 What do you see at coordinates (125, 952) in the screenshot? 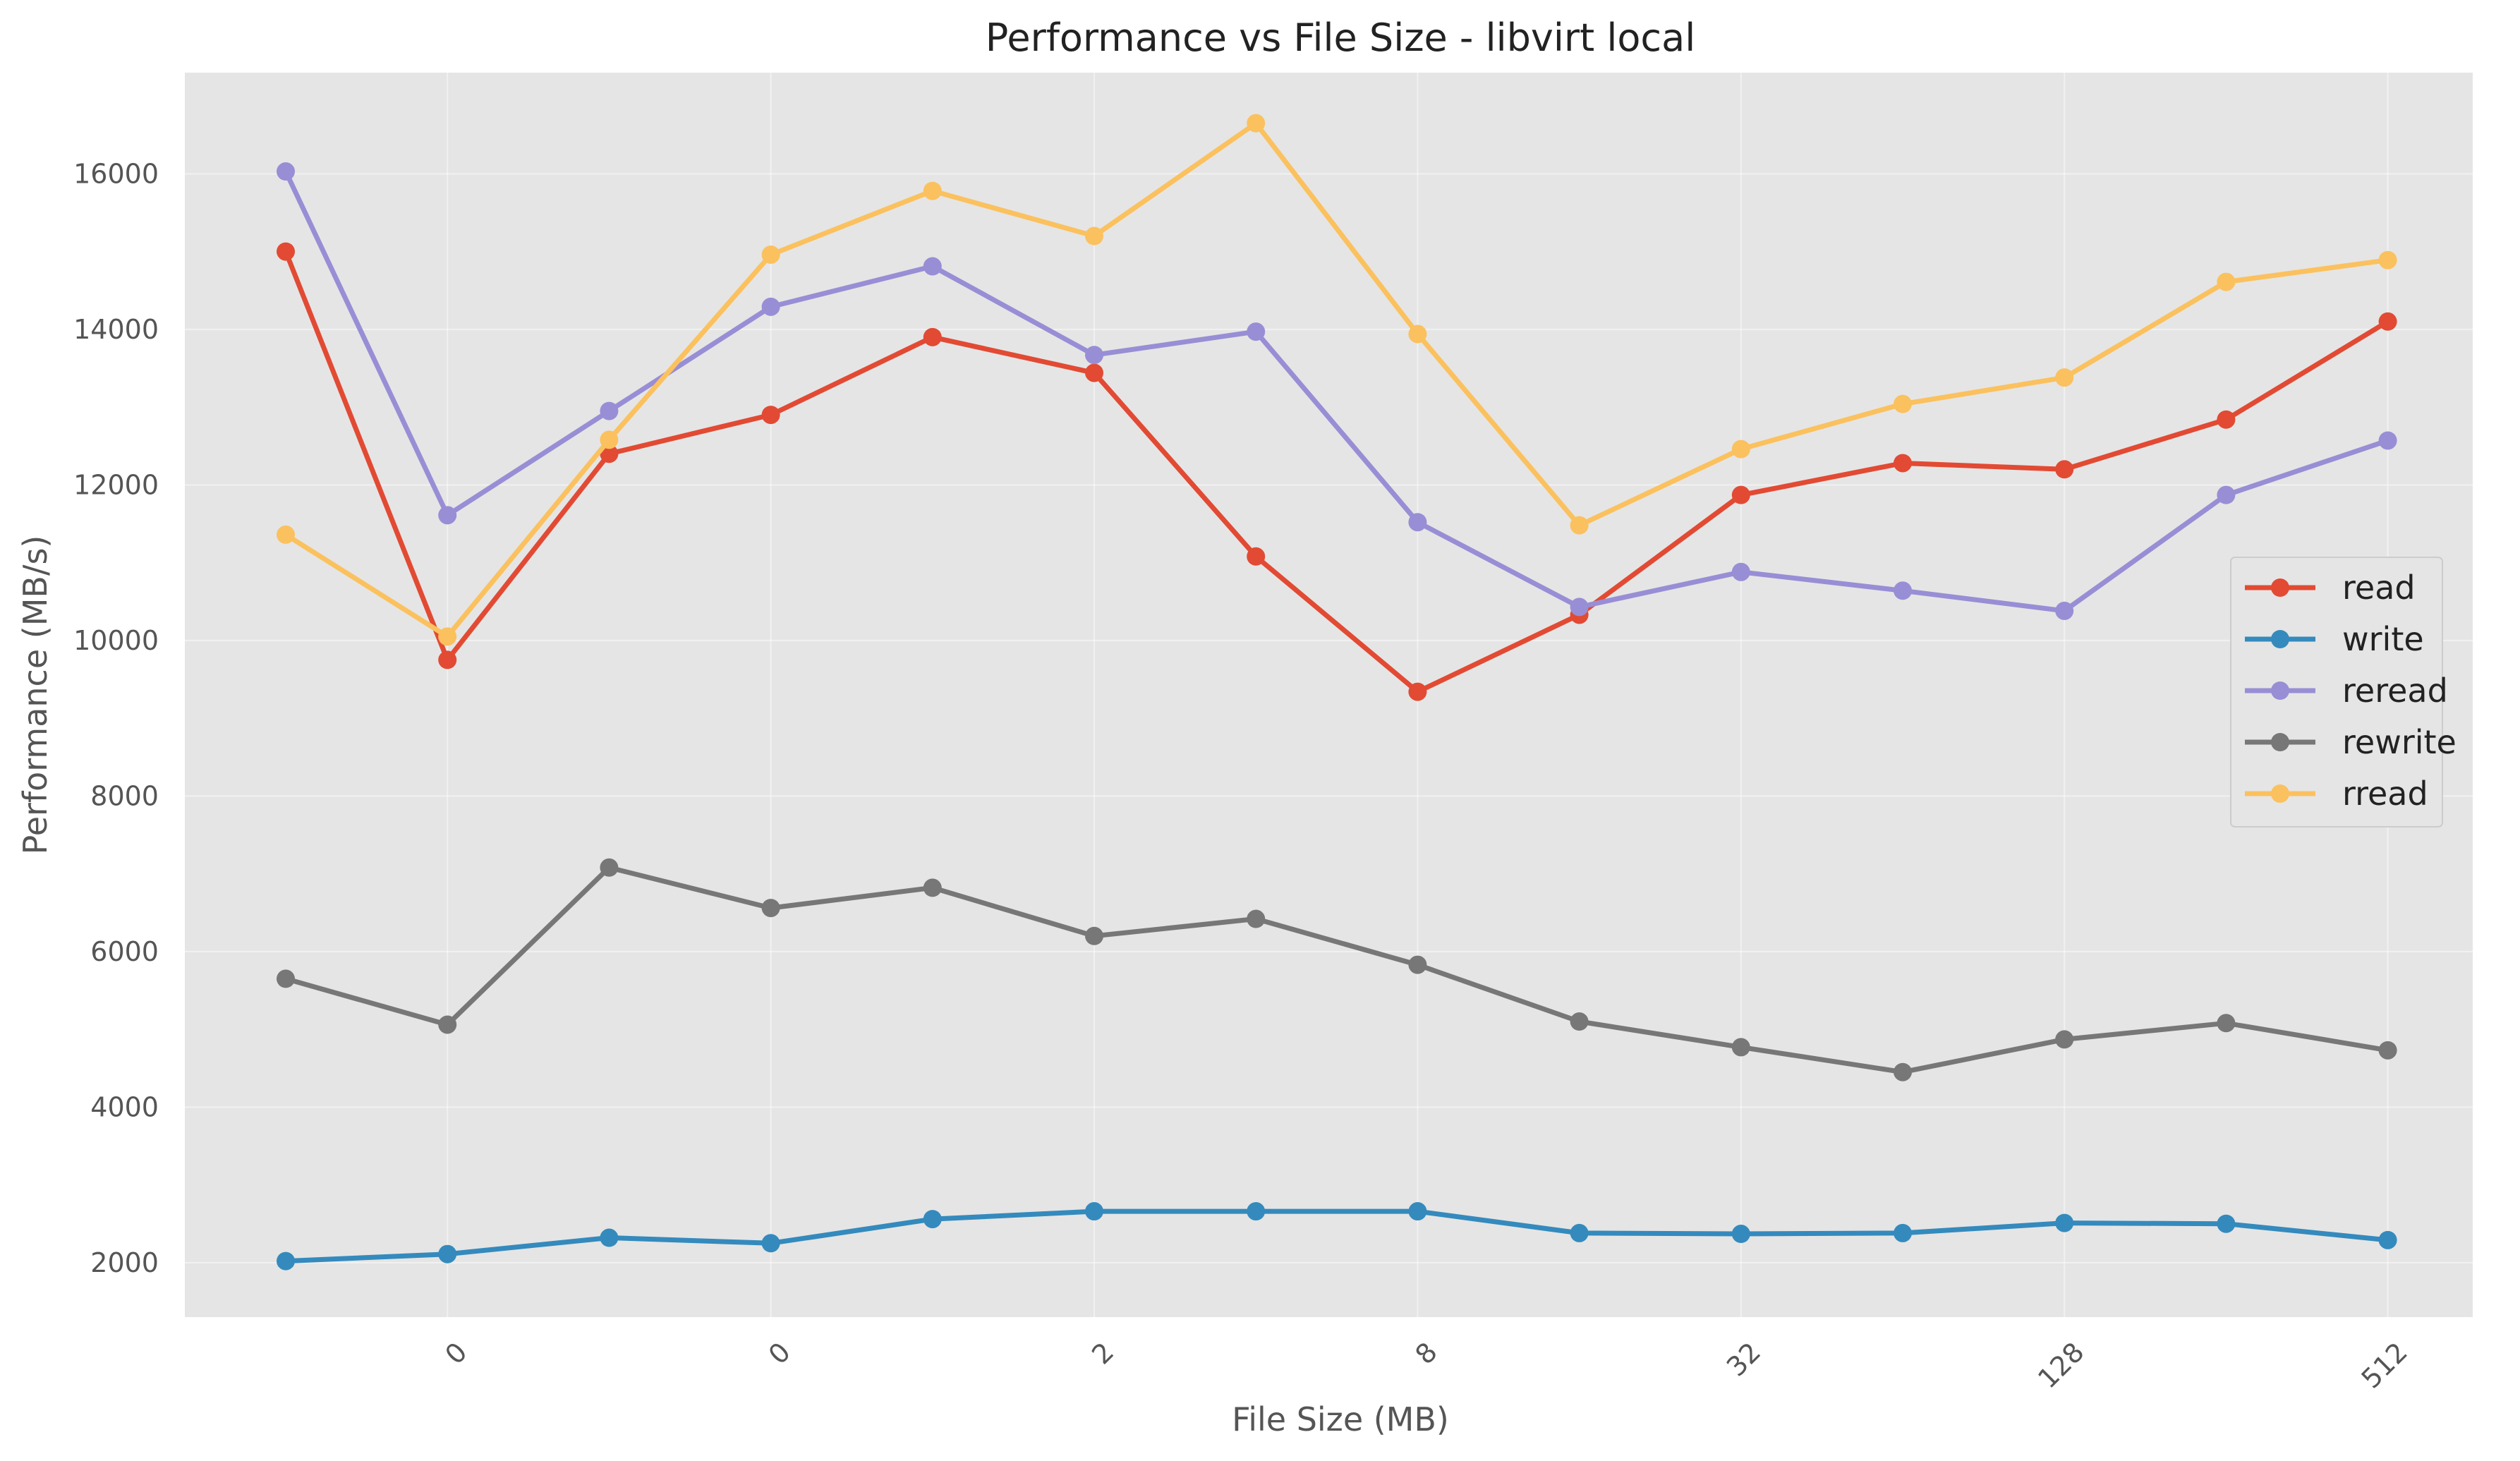
I see `y-tick-label: 6000` at bounding box center [125, 952].